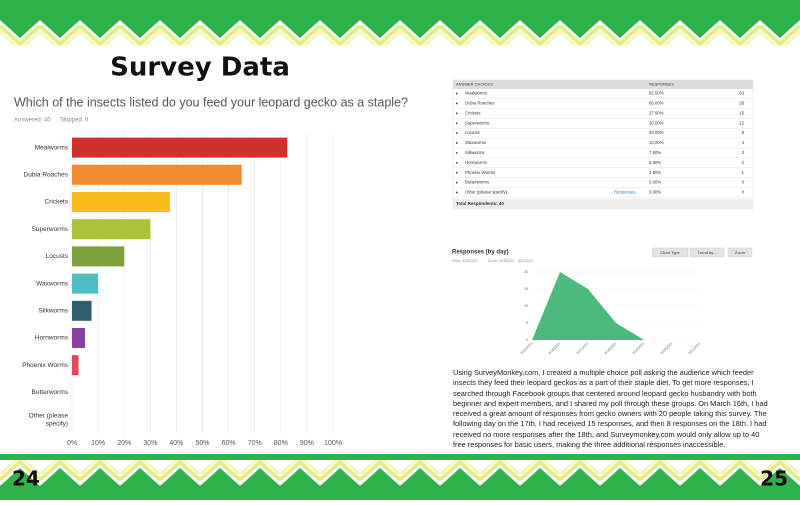 This screenshot has width=800, height=505. I want to click on x-tick-label: 3/15/2021, so click(527, 348).